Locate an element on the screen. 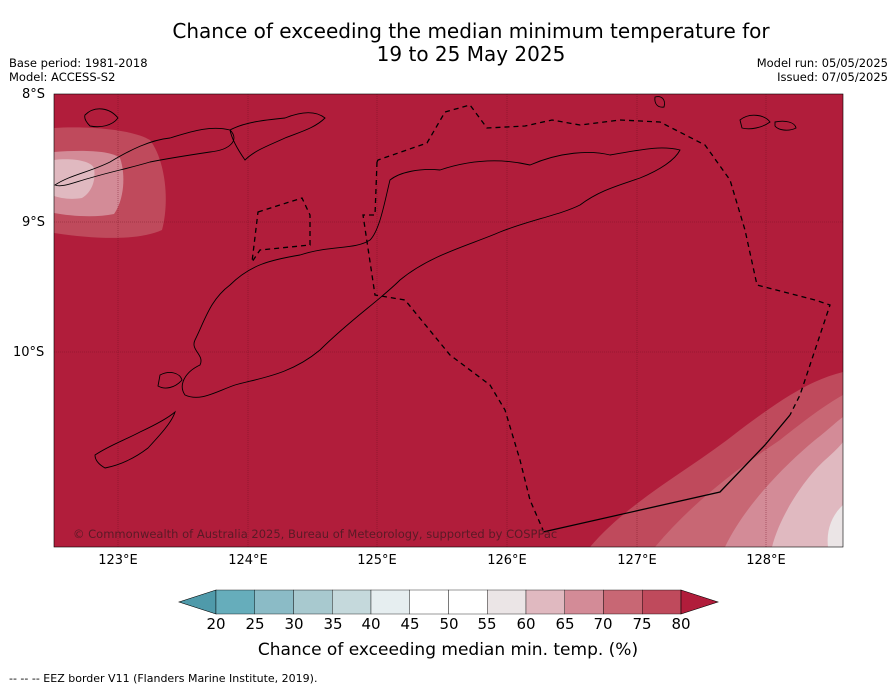 The height and width of the screenshot is (690, 896). wetar-coastline is located at coordinates (277, 136).